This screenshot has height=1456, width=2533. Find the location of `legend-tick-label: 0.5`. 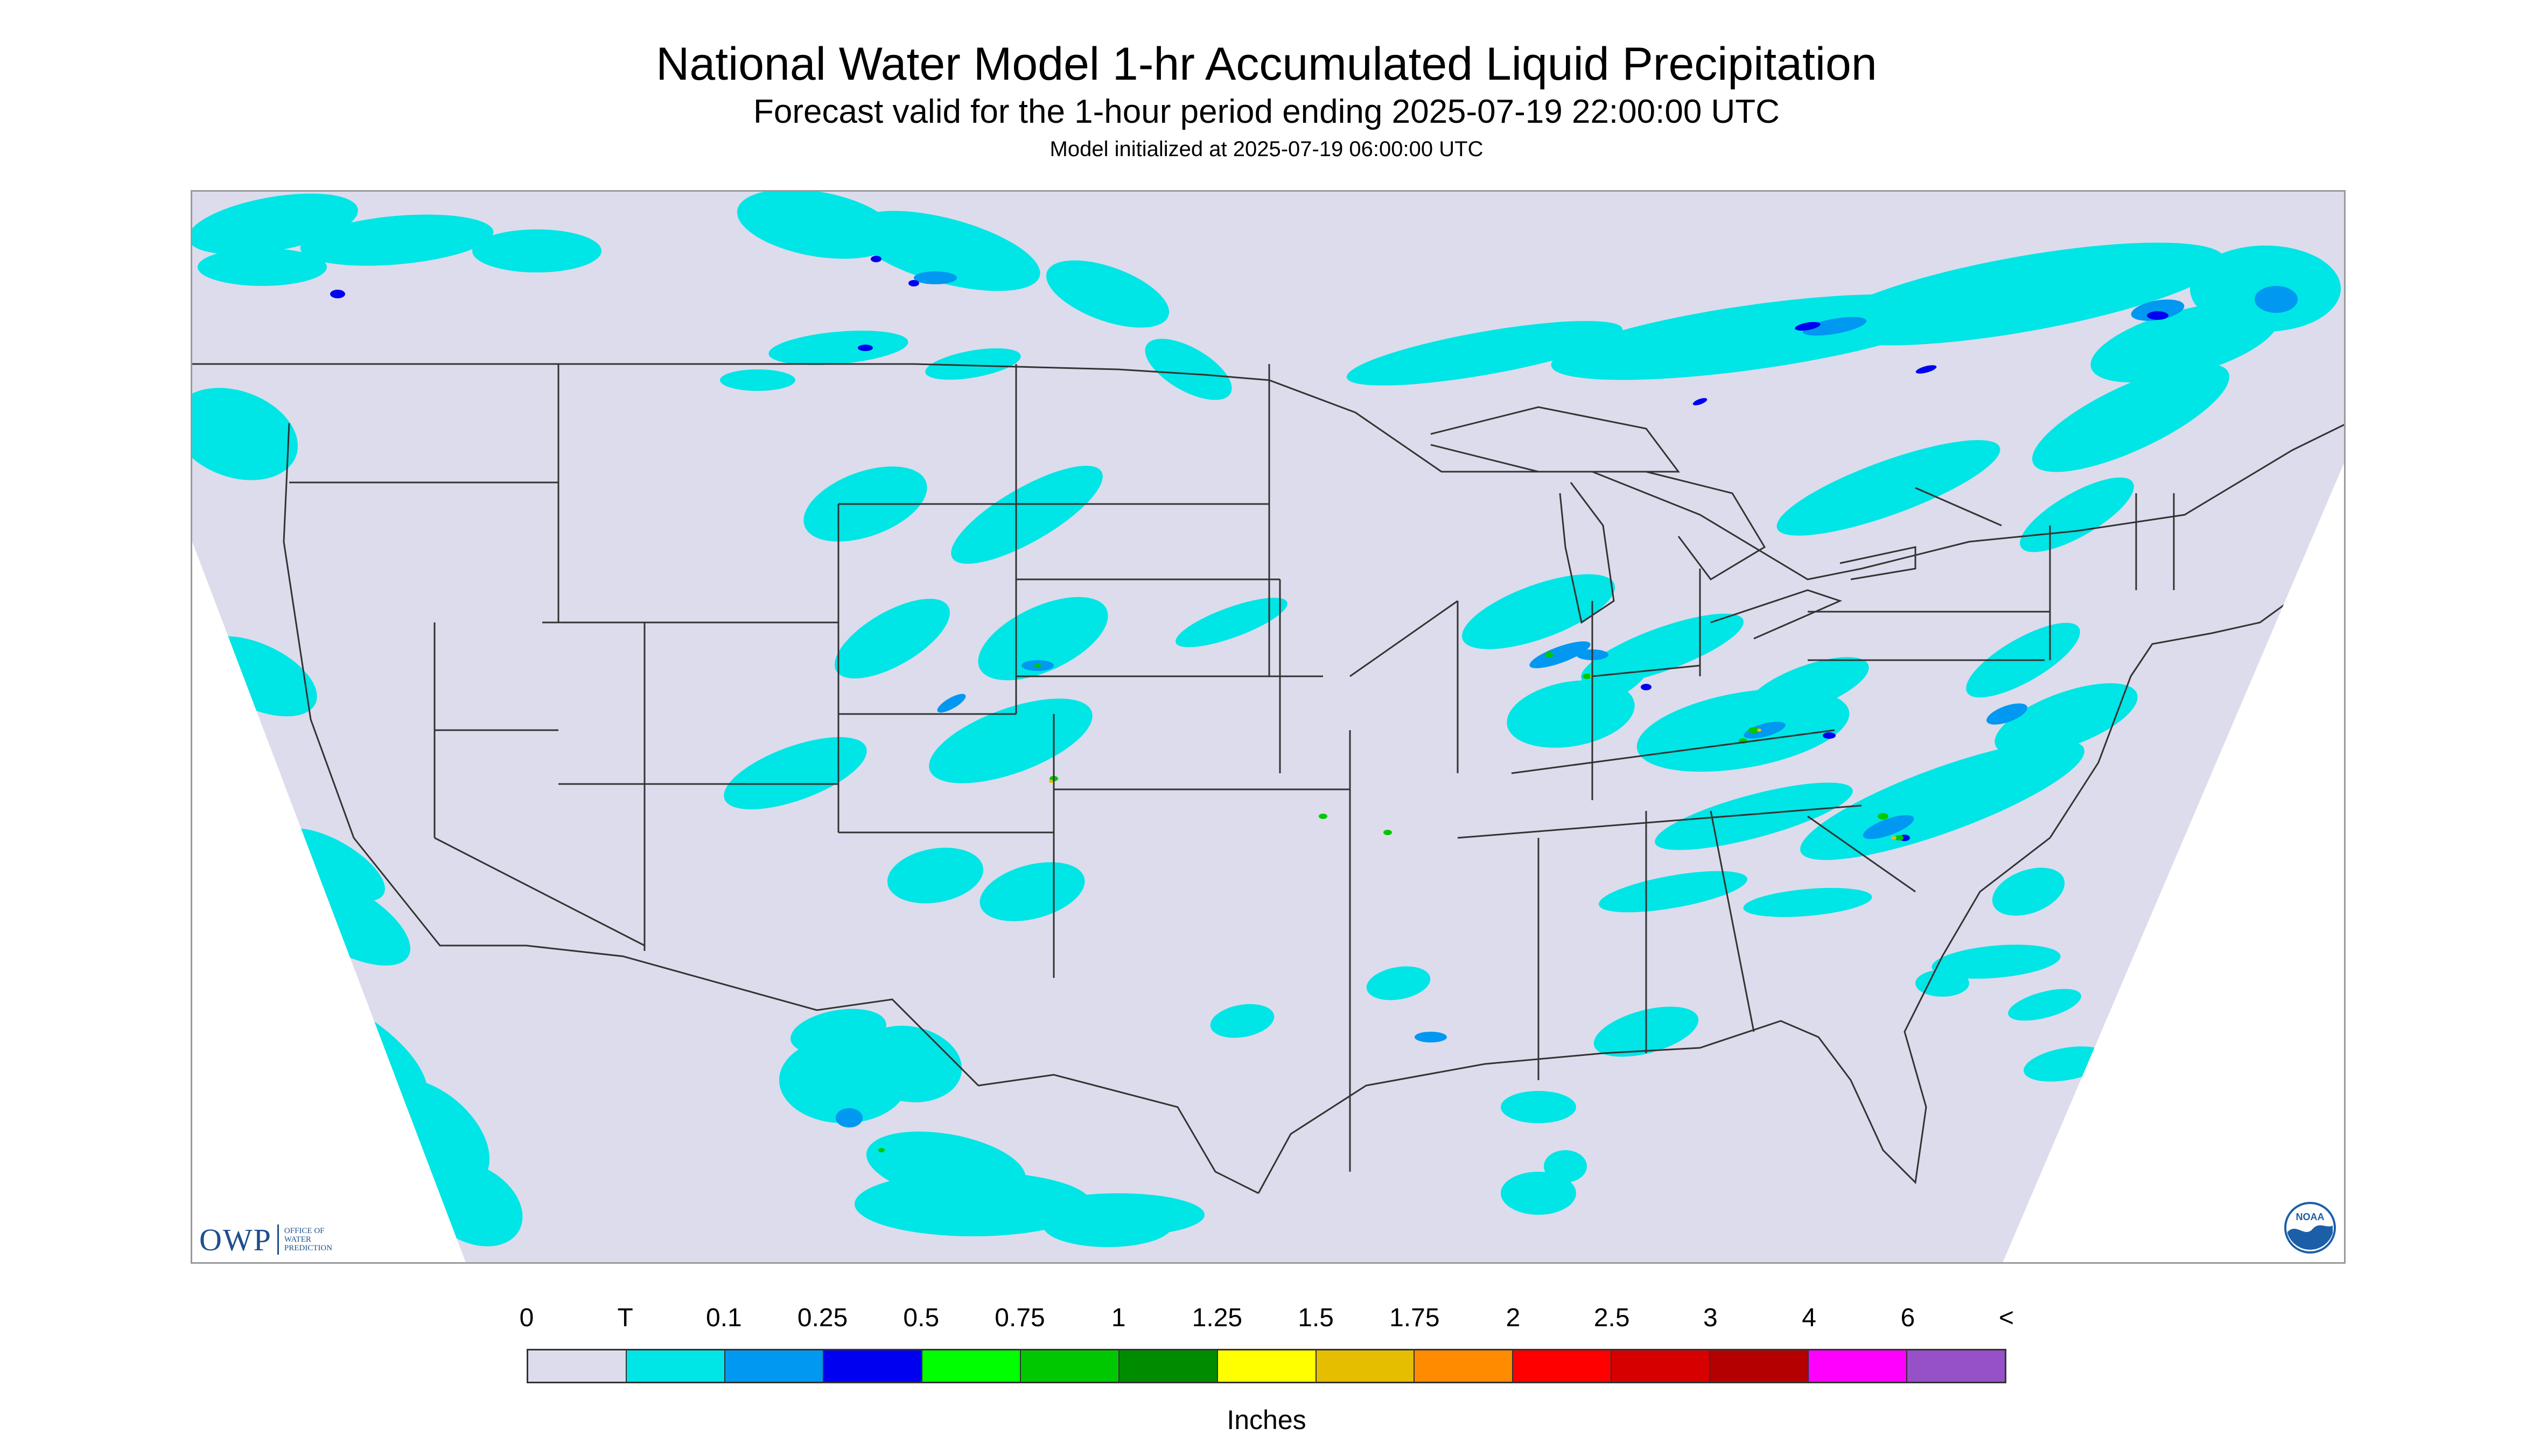

legend-tick-label: 0.5 is located at coordinates (921, 1318).